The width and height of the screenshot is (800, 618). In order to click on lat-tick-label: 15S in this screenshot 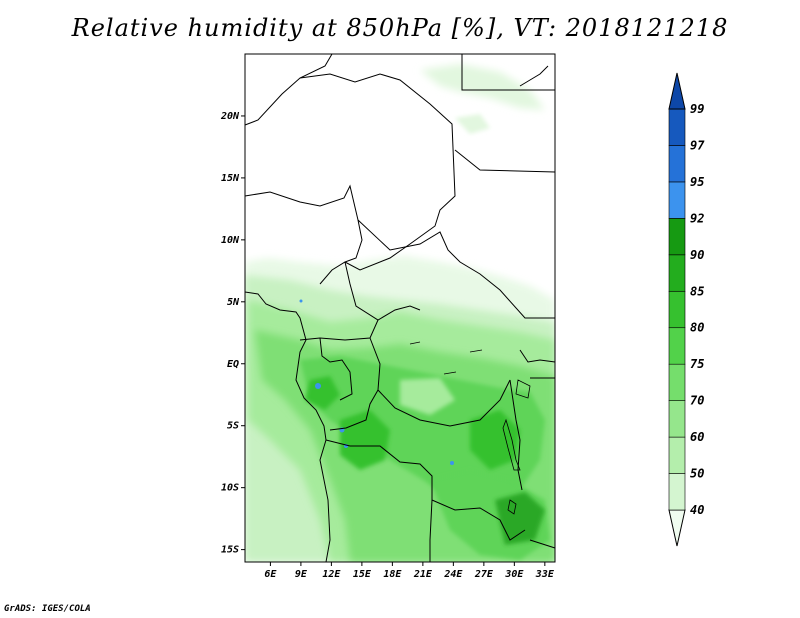, I will do `click(230, 550)`.